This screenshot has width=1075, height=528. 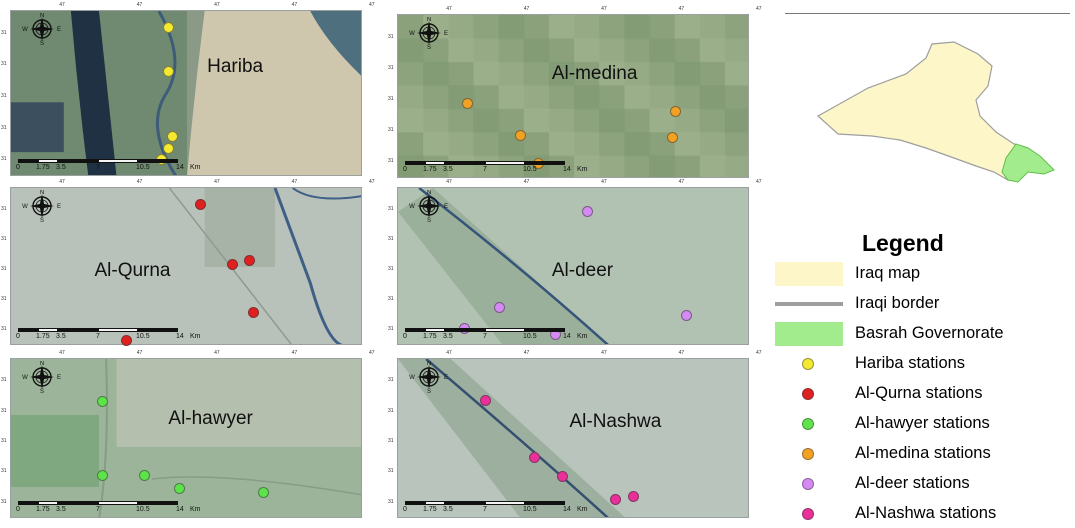 What do you see at coordinates (192, 183) in the screenshot?
I see `al-qurna-top-ticks: 47 47 47 47 47` at bounding box center [192, 183].